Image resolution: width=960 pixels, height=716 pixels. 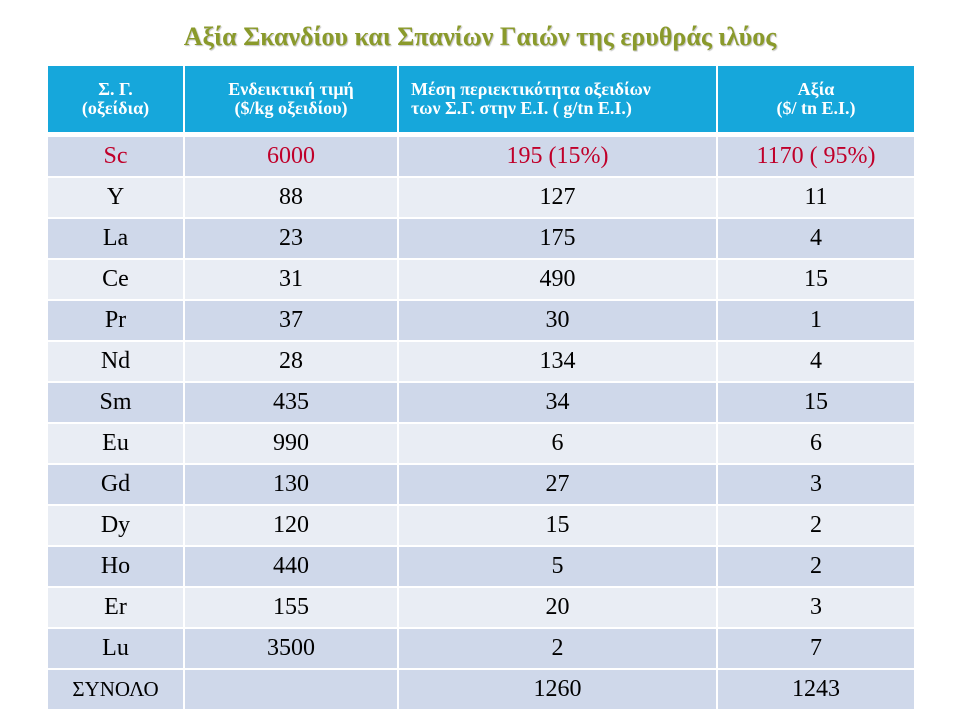 I want to click on table-row: Dy 120 15 2, so click(x=481, y=526).